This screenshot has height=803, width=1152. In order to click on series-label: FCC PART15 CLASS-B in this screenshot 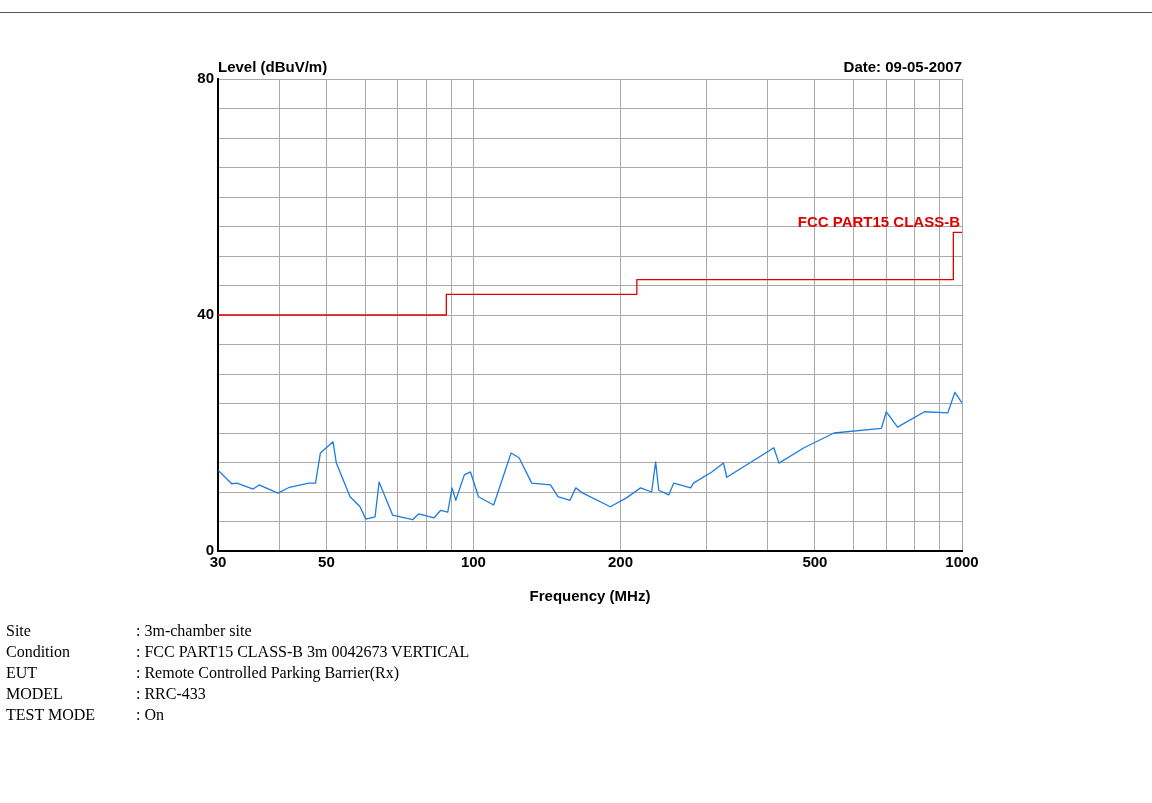, I will do `click(879, 222)`.